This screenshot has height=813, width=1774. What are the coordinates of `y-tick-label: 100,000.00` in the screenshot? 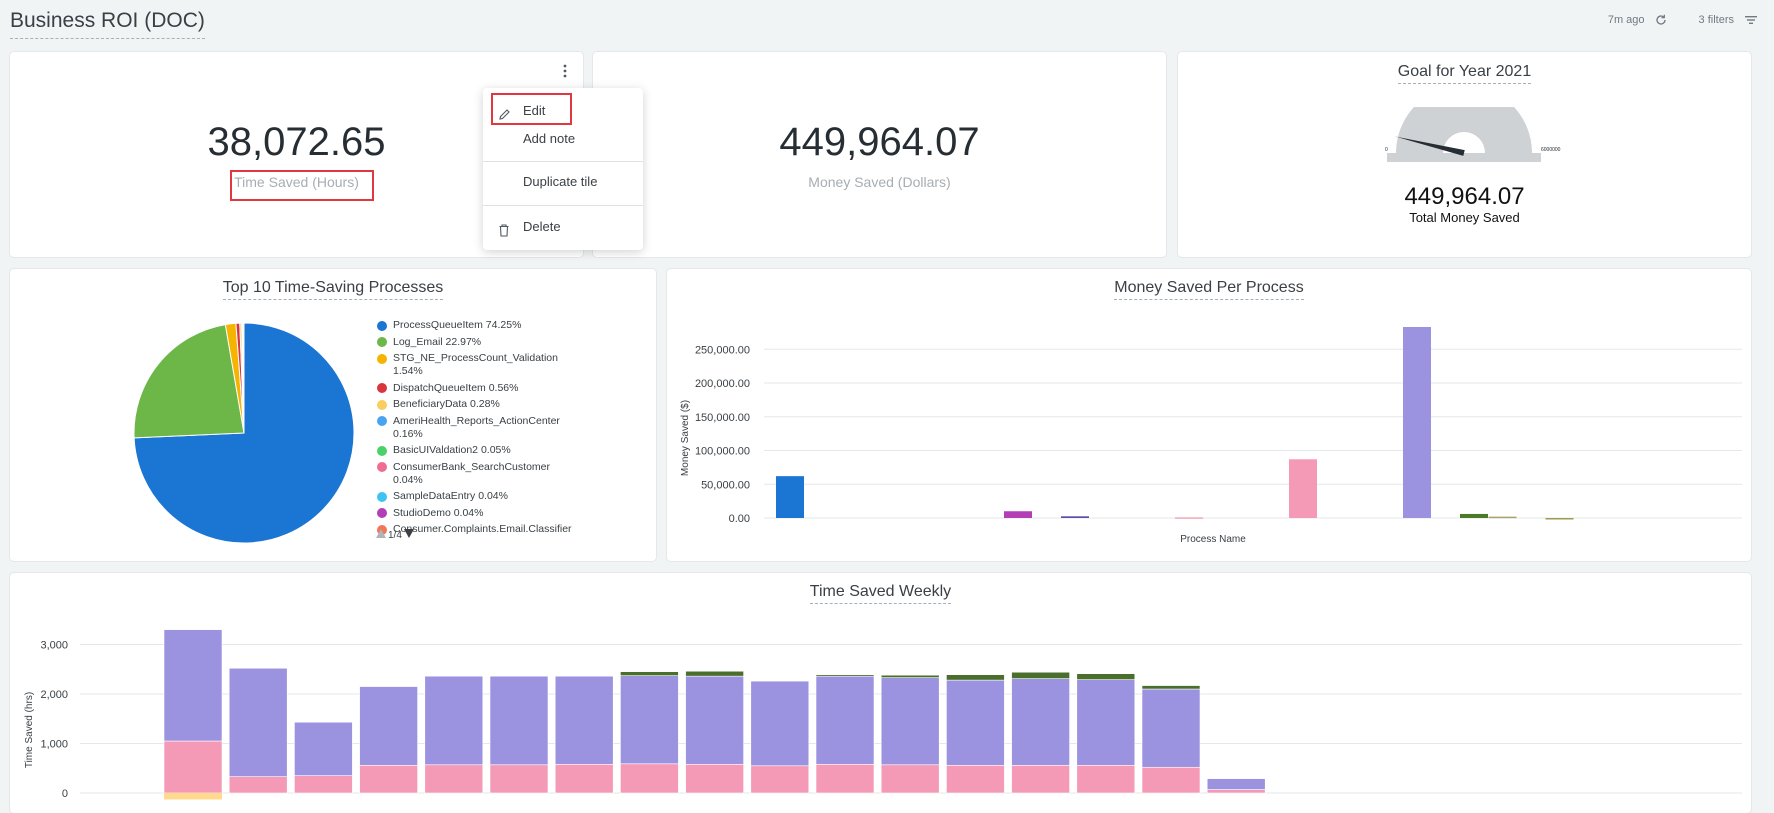 It's located at (722, 452).